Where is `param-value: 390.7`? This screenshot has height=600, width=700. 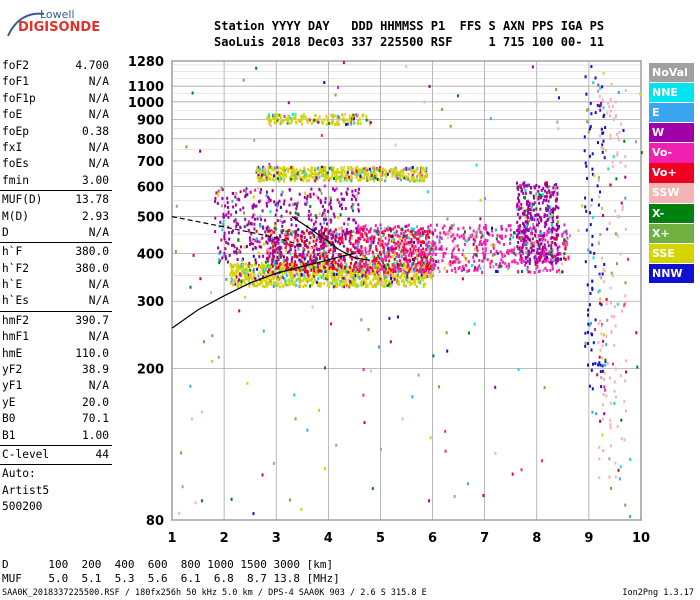 param-value: 390.7 is located at coordinates (92, 320).